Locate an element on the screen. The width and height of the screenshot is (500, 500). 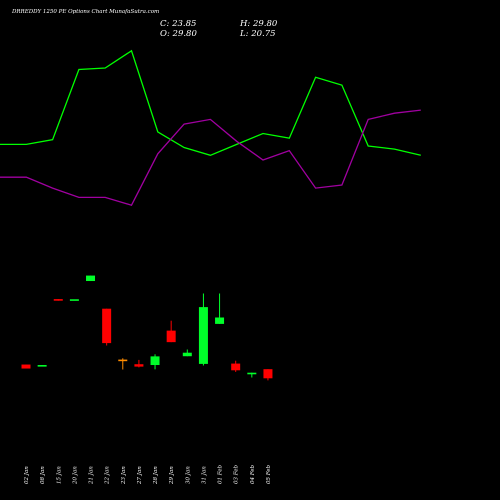
x-tick-label: 20 Jan is located at coordinates (75, 475).